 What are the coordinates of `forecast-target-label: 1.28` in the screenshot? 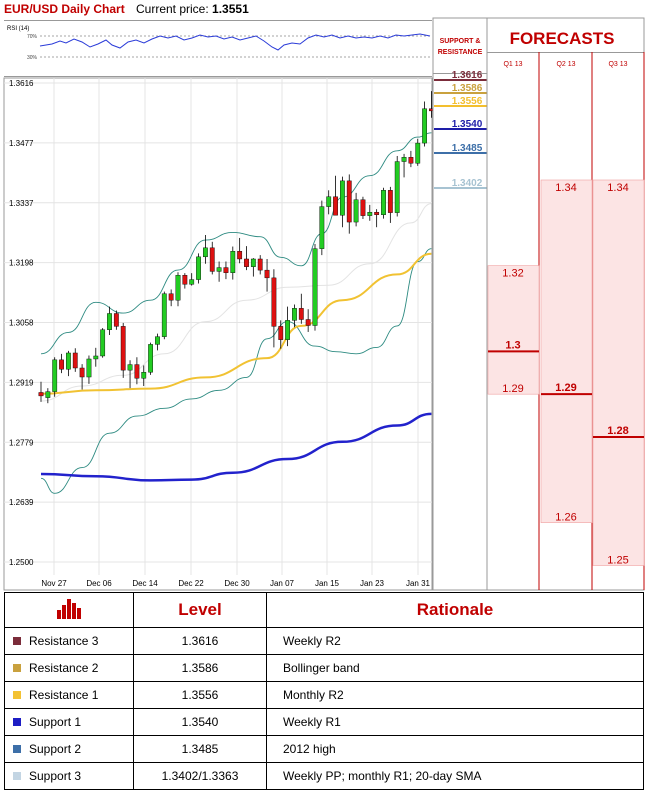 It's located at (617, 431).